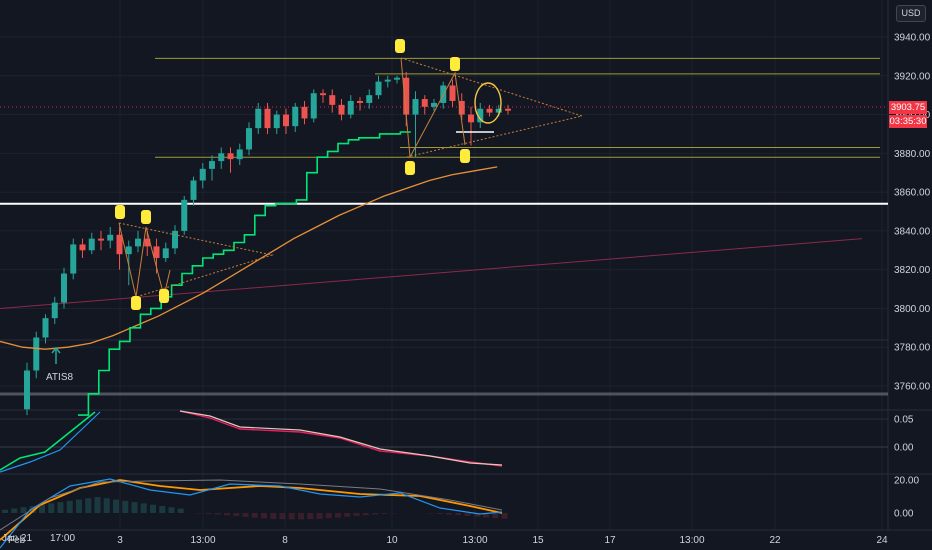 The width and height of the screenshot is (932, 550). I want to click on price-tick-label: 3800.00, so click(912, 309).